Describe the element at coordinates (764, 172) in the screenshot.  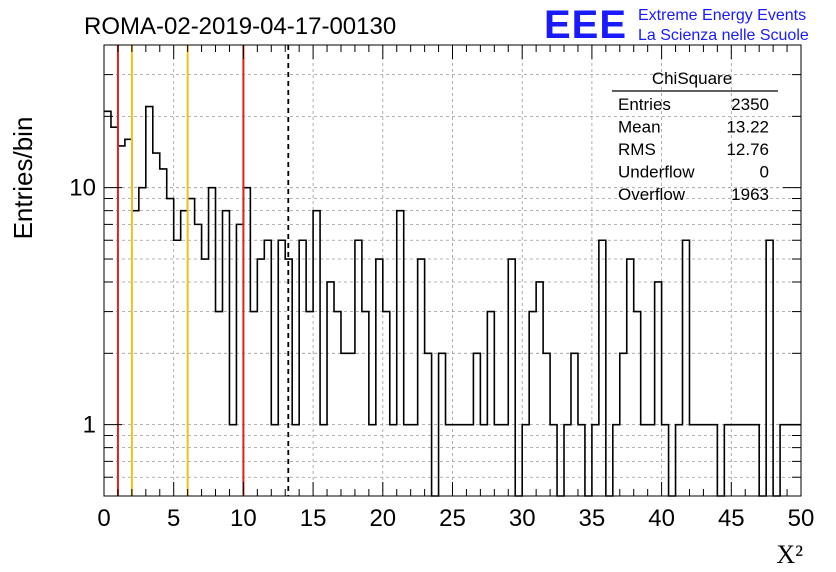
I see `stats-row-value: 0` at that location.